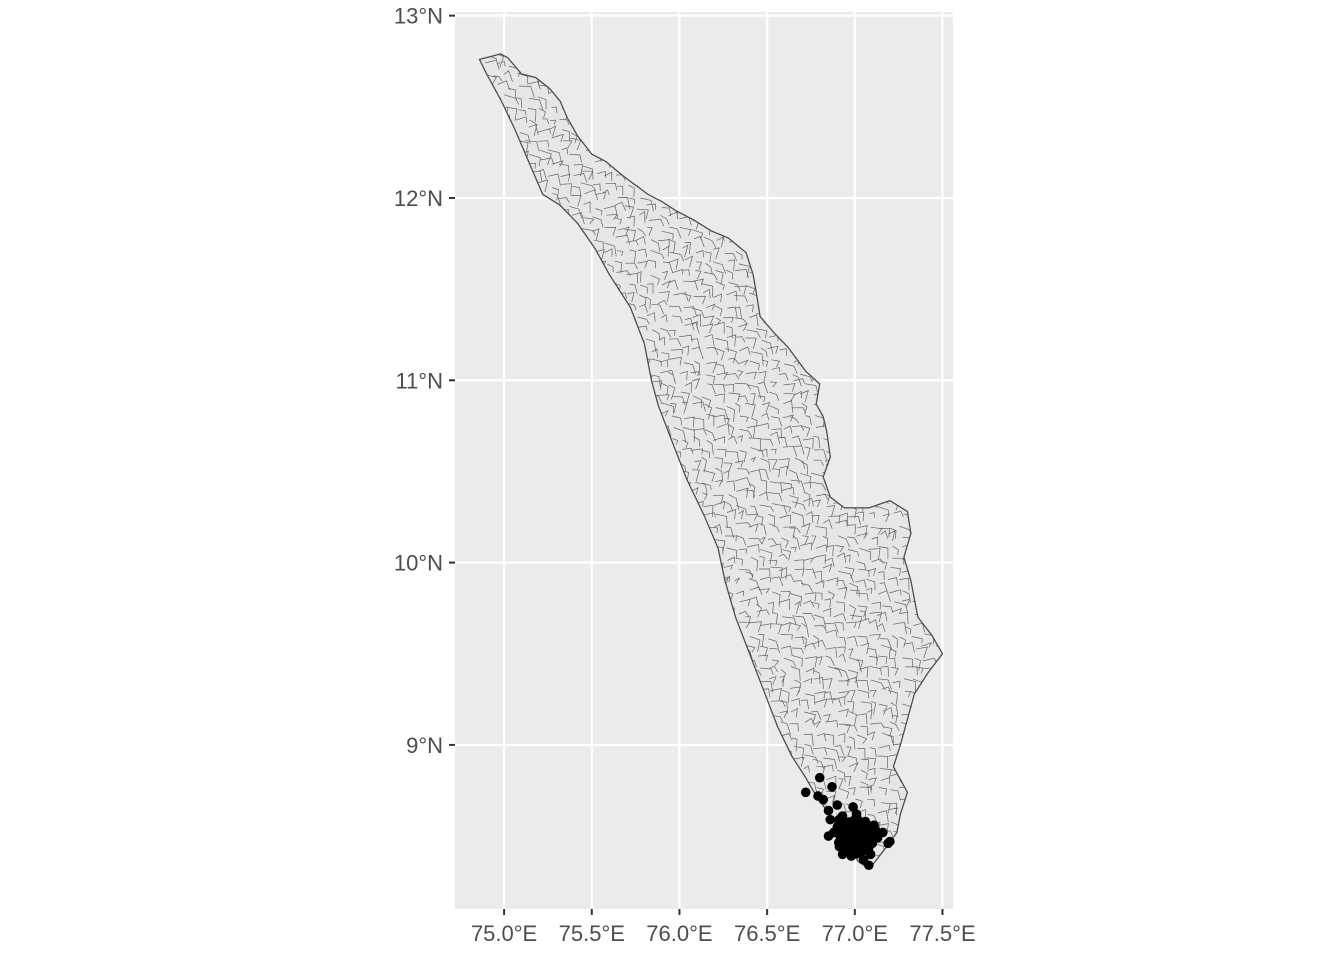 This screenshot has width=1344, height=960. Describe the element at coordinates (767, 933) in the screenshot. I see `x-tick-label: 76.5°E` at that location.